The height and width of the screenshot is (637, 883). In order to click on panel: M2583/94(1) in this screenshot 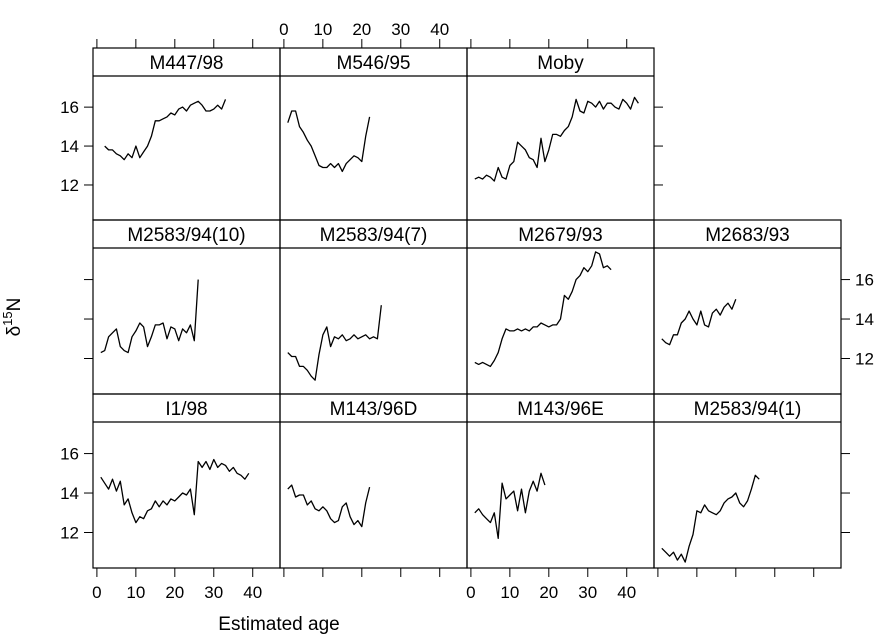, I will do `click(747, 481)`.